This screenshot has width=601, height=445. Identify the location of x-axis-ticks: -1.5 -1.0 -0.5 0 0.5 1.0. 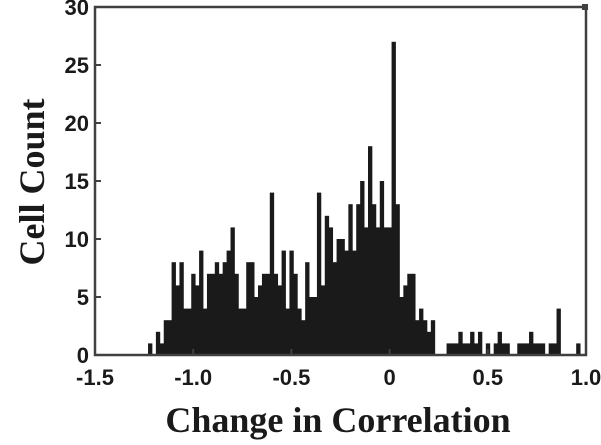
(338, 369).